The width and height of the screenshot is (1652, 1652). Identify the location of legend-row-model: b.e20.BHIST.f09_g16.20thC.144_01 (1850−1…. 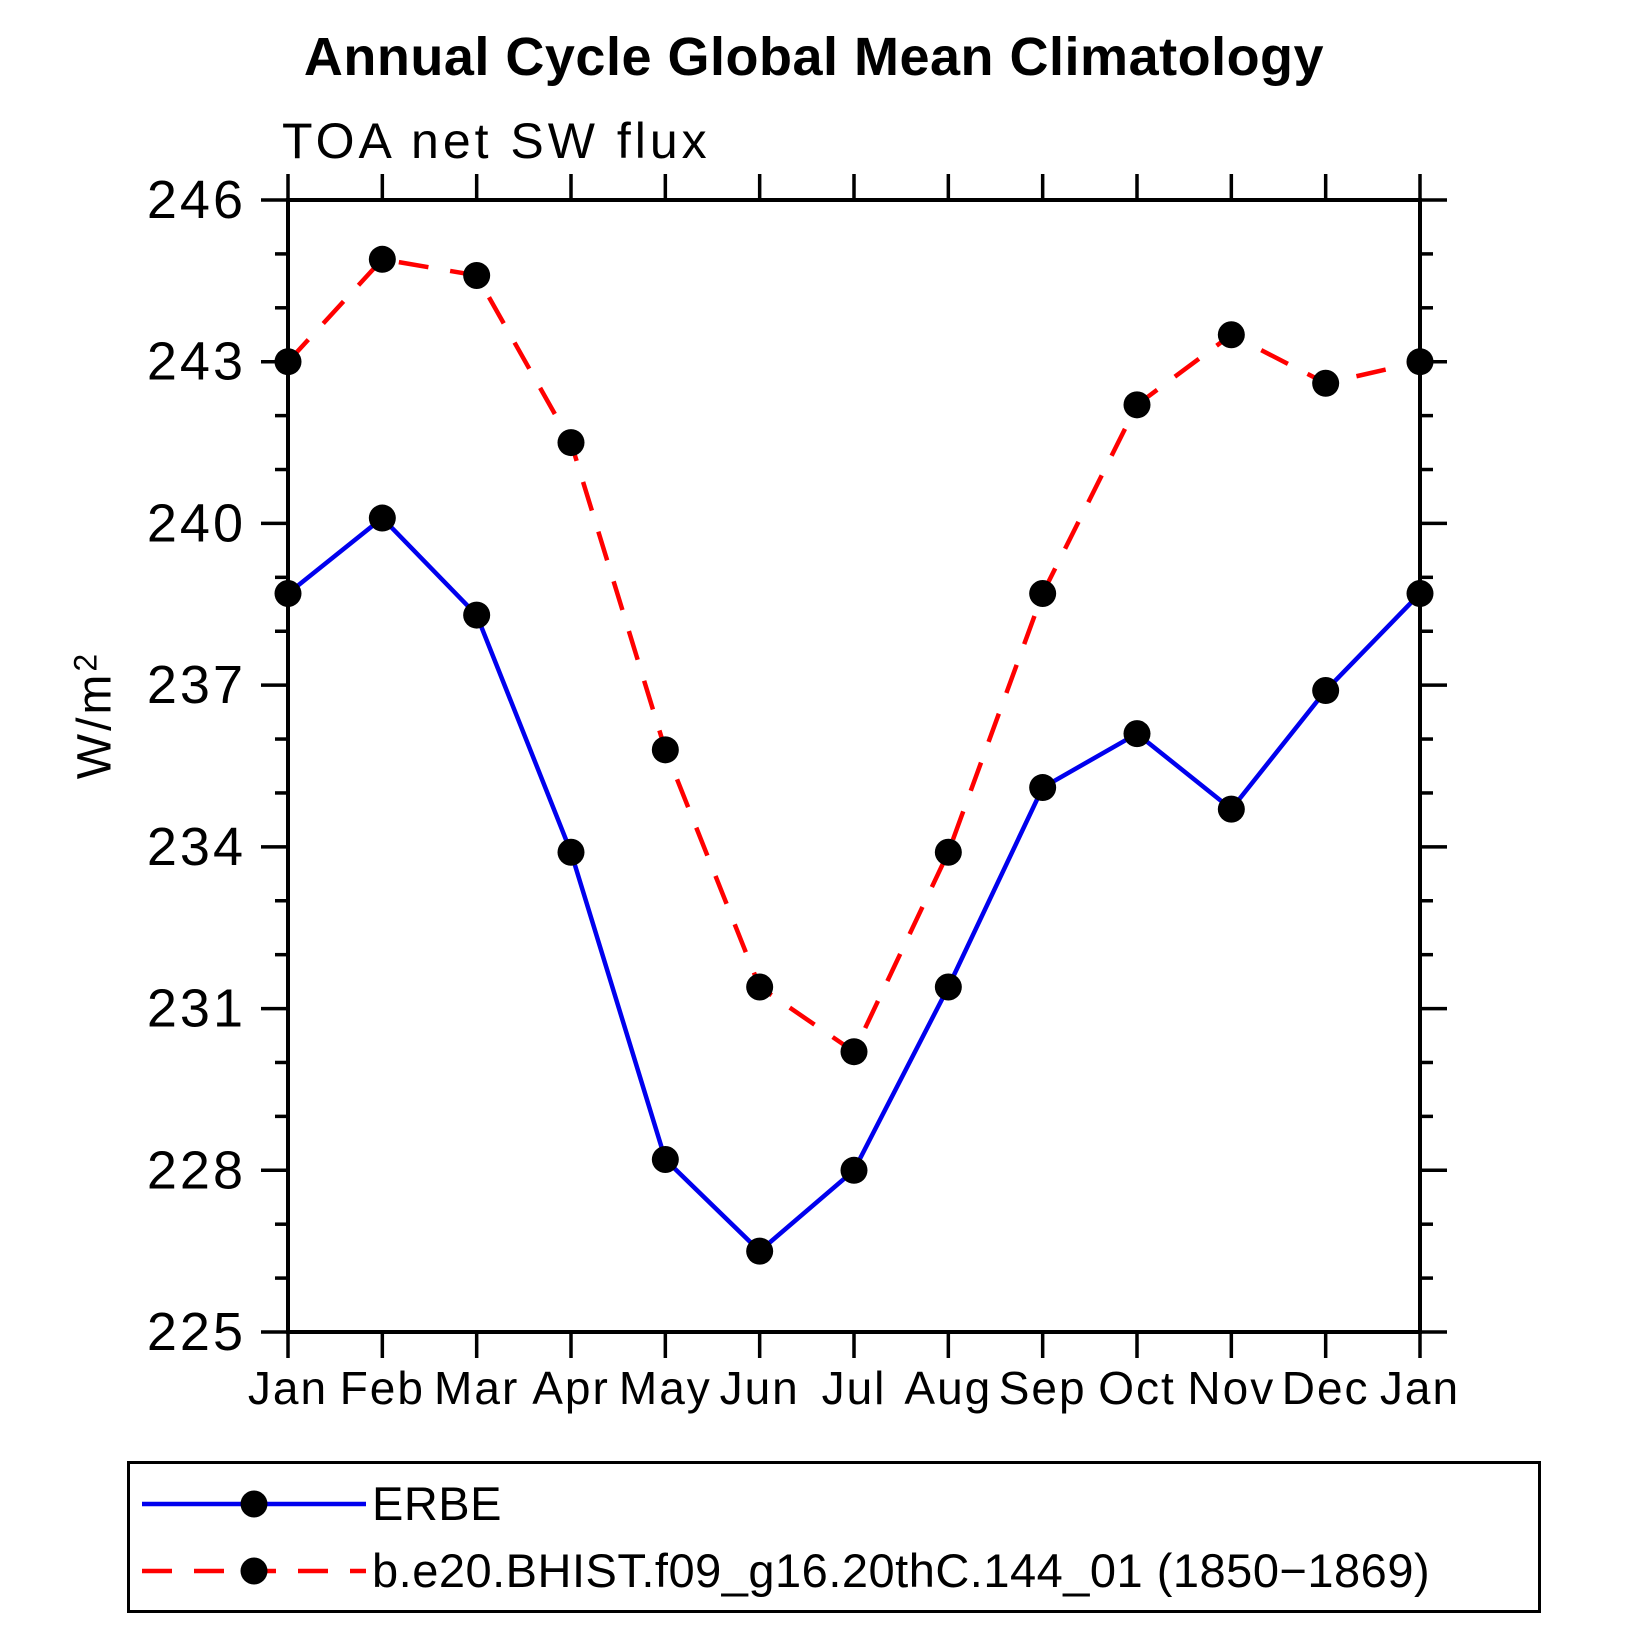
(834, 1570).